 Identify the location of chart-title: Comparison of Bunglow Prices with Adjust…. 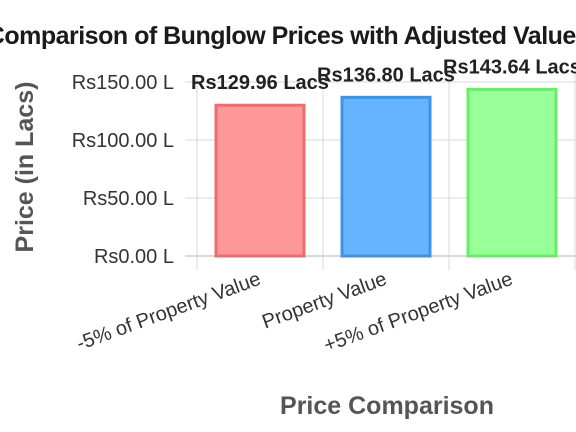
(288, 36).